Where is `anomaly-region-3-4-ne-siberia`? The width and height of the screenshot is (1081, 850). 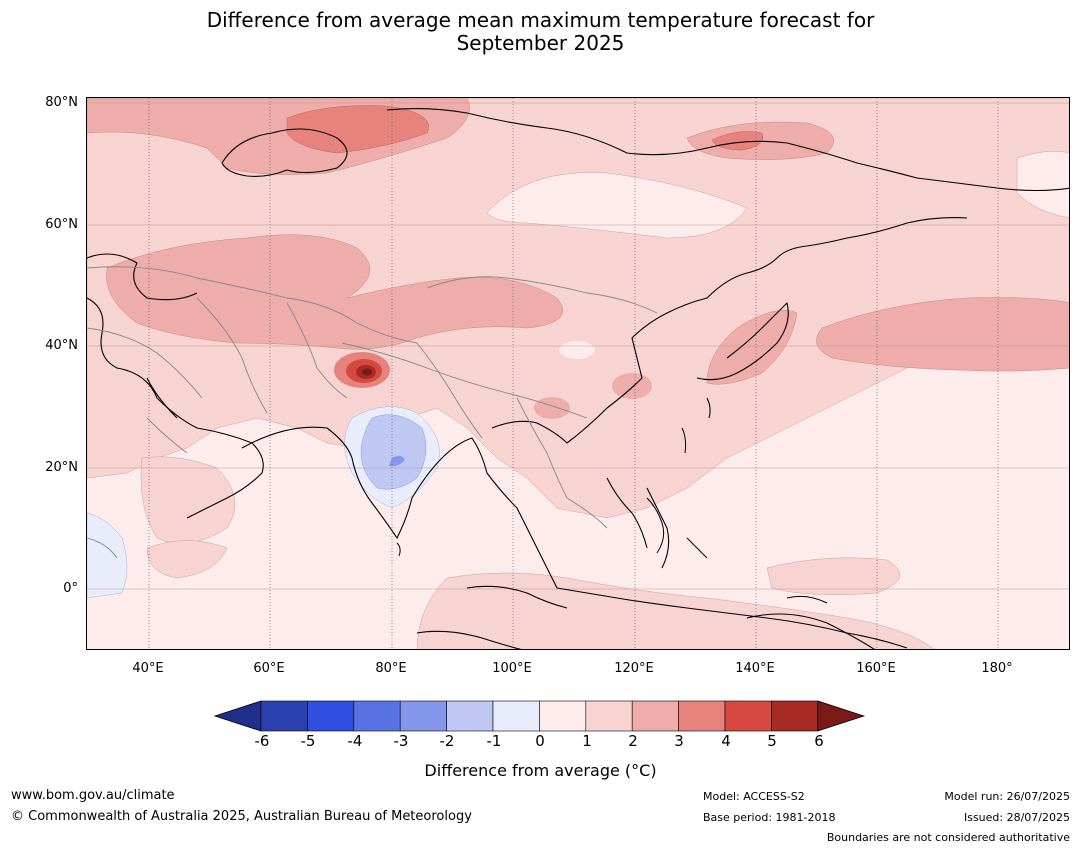 anomaly-region-3-4-ne-siberia is located at coordinates (737, 141).